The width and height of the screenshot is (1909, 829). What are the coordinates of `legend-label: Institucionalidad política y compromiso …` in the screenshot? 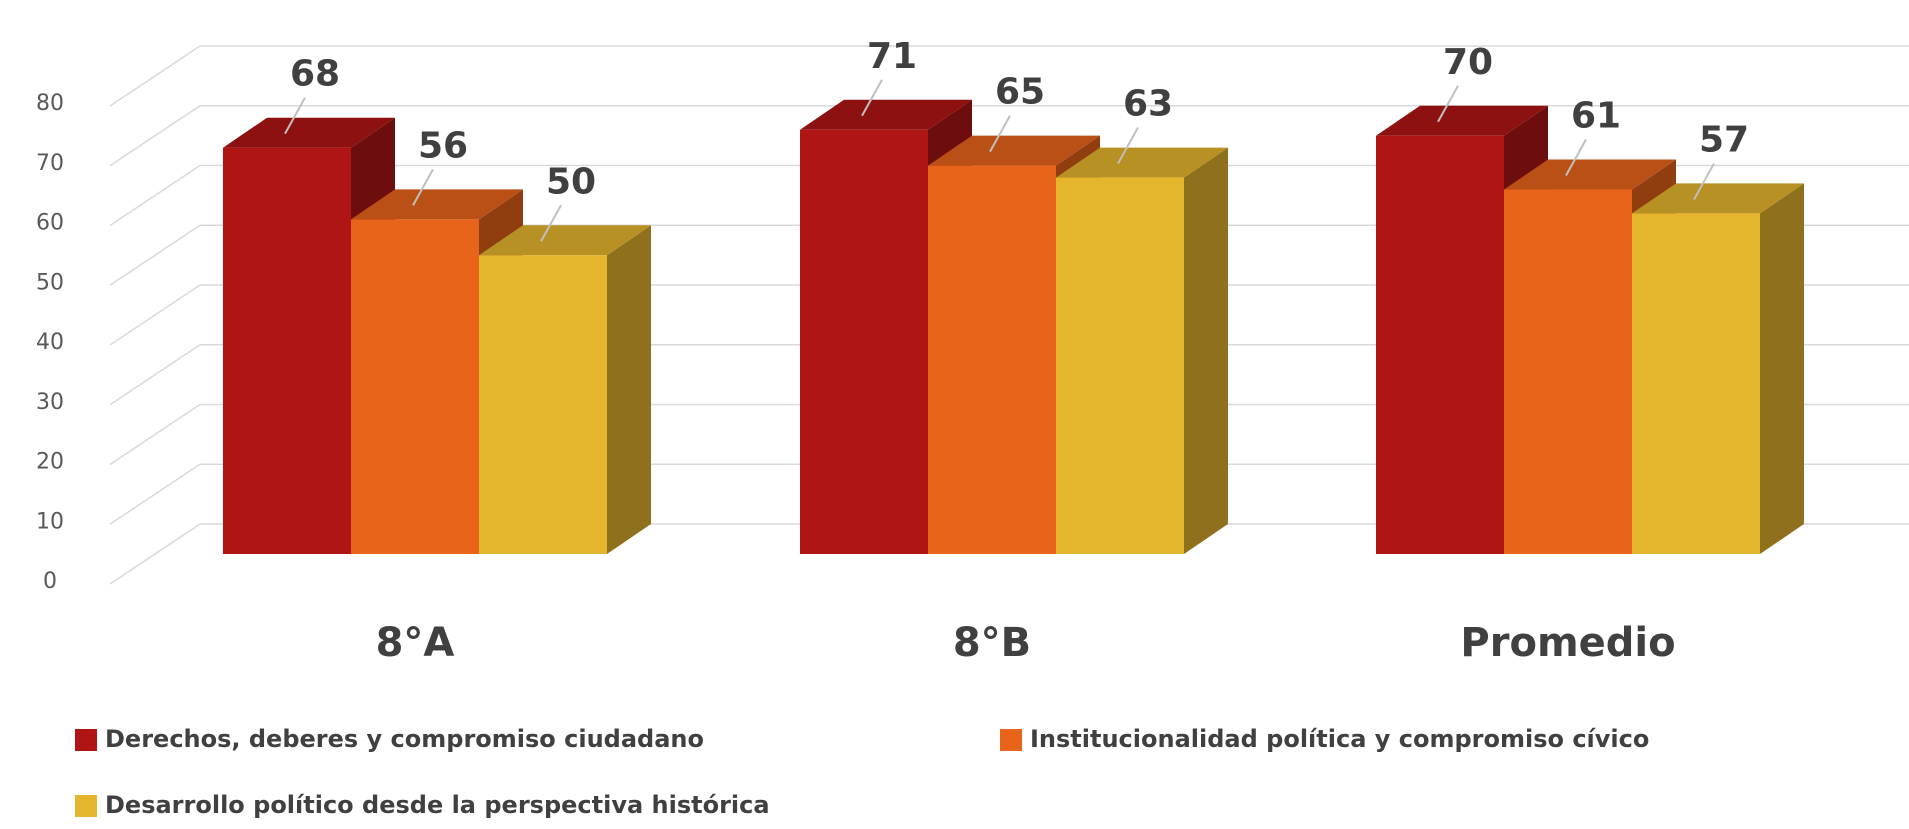 It's located at (1339, 739).